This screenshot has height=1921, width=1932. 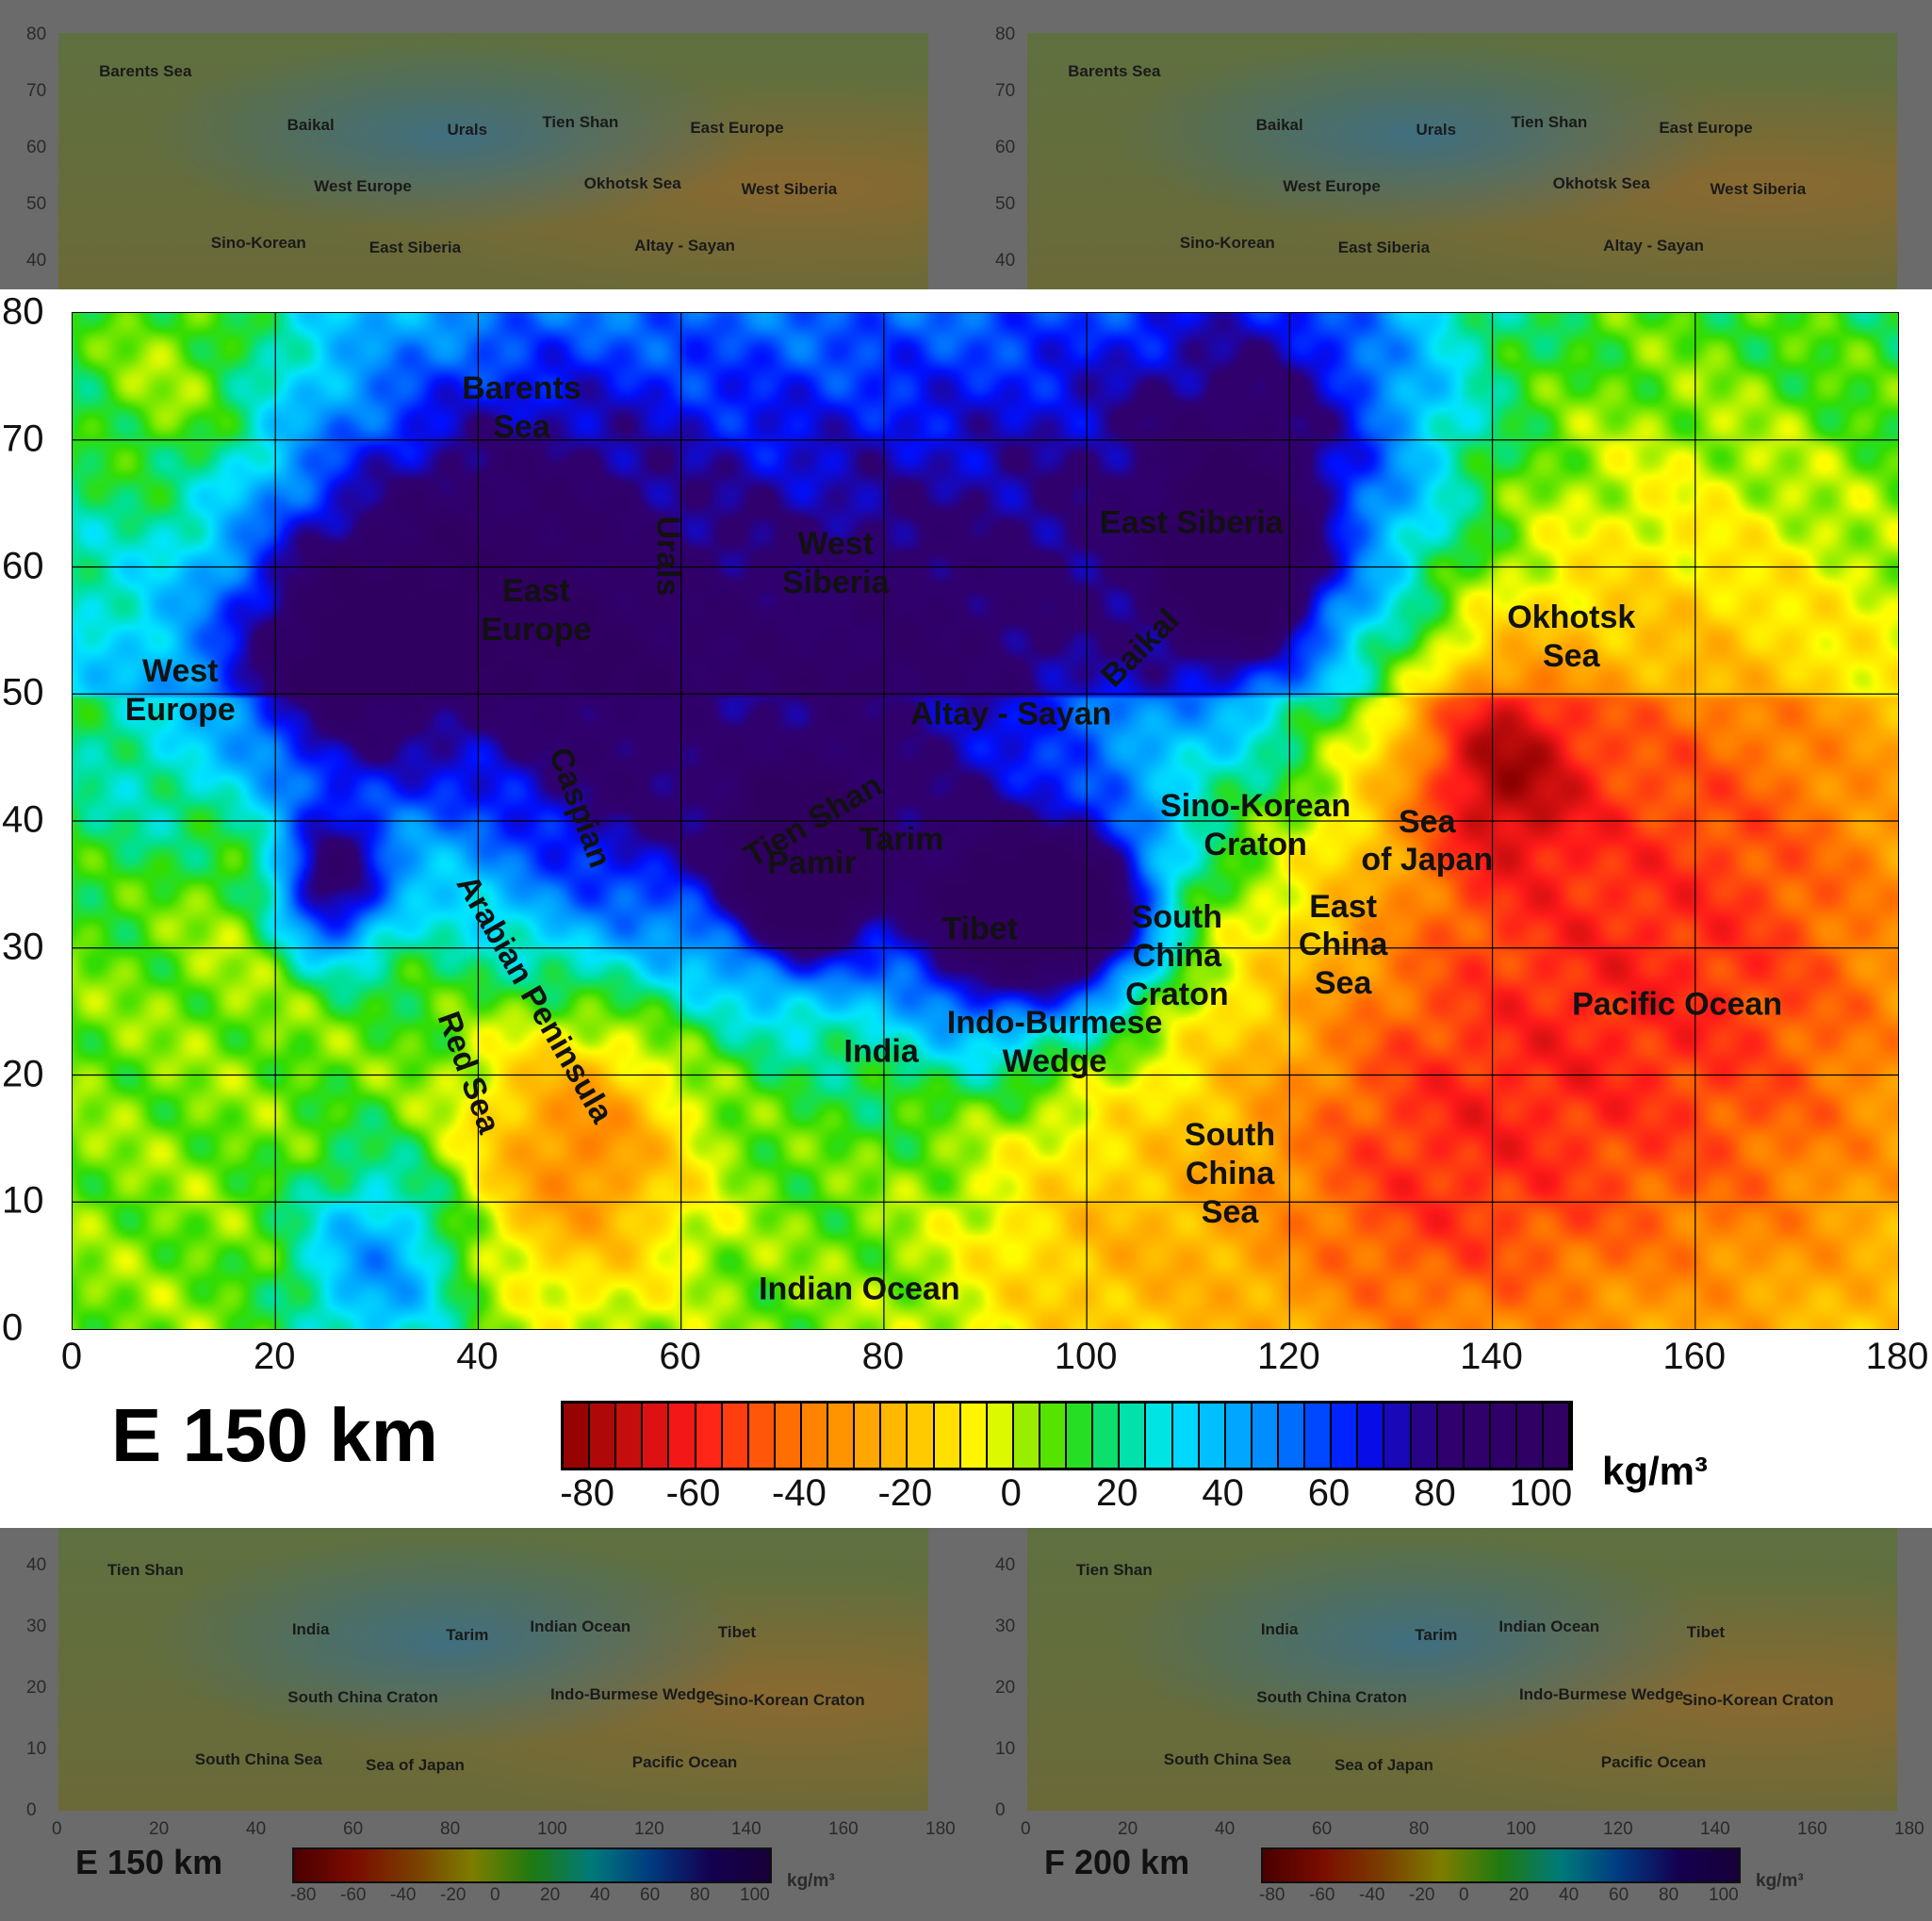 What do you see at coordinates (1677, 1004) in the screenshot?
I see `region-label: Pacific Ocean` at bounding box center [1677, 1004].